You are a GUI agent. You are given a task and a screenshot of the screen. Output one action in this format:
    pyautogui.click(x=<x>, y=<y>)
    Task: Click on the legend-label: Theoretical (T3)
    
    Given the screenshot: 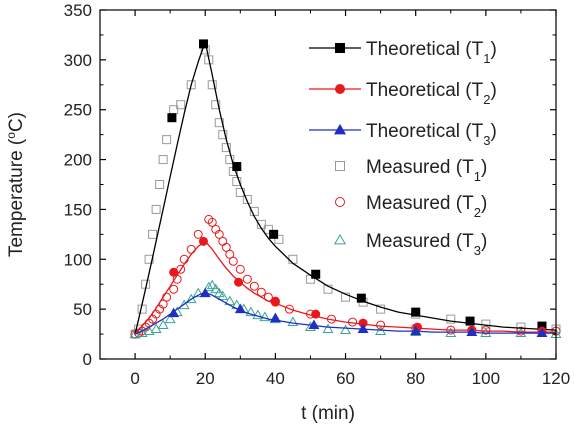 What is the action you would take?
    pyautogui.click(x=431, y=134)
    